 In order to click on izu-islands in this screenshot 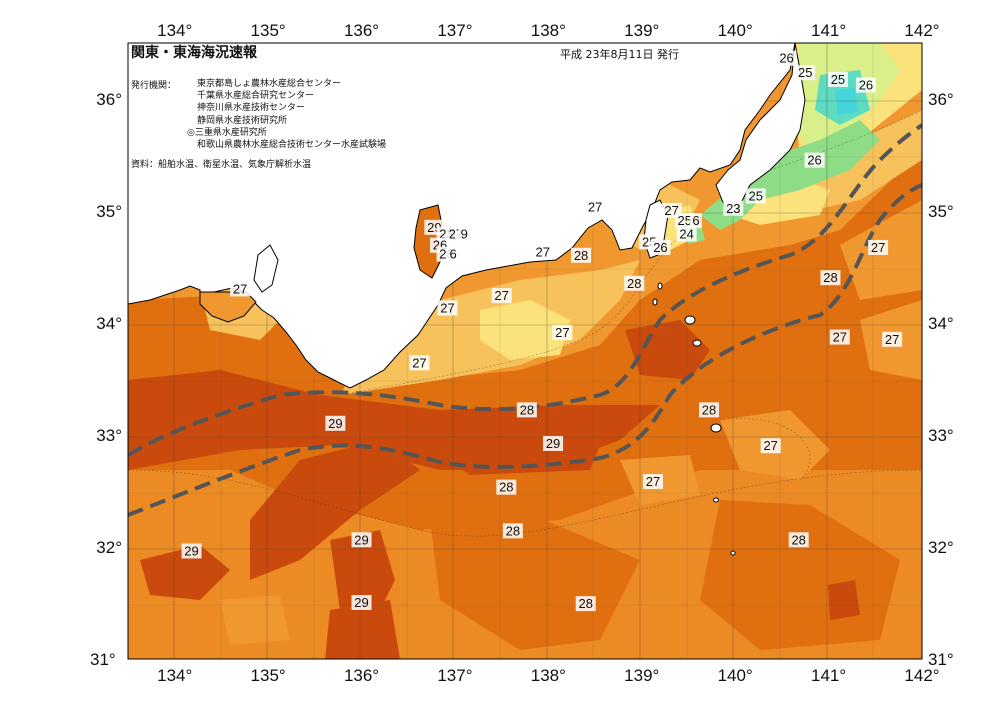, I will do `click(694, 419)`.